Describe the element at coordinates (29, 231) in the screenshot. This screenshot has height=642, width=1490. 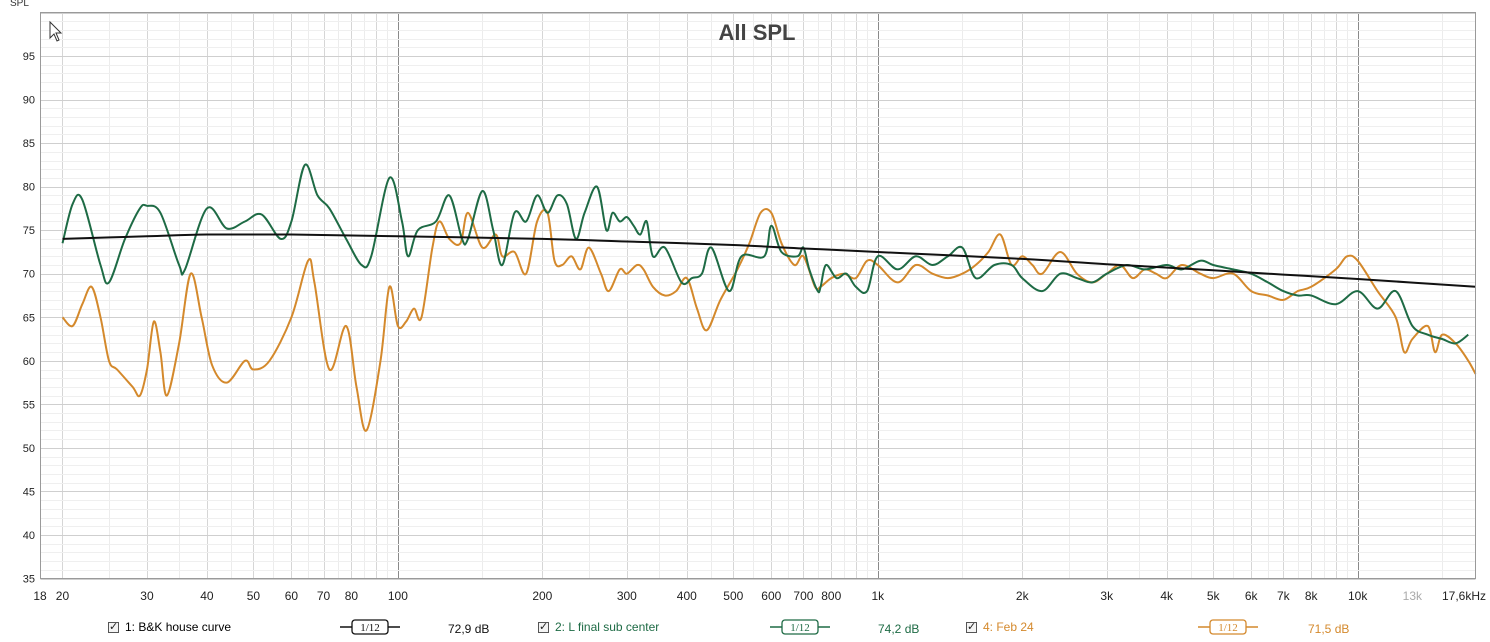
I see `y-tick-label: 75` at that location.